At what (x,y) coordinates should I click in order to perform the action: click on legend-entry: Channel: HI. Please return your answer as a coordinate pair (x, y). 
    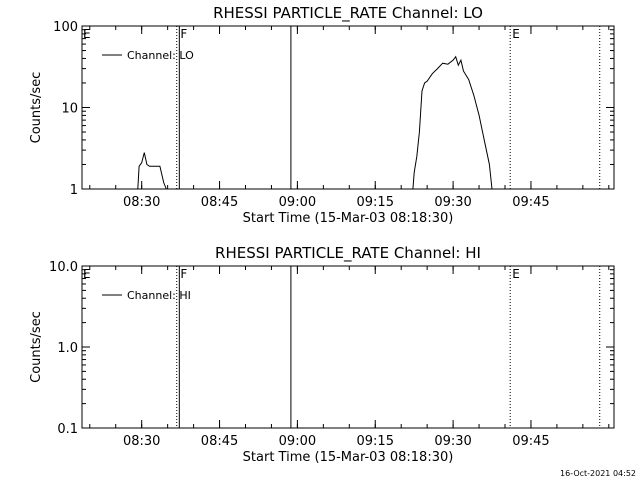
    Looking at the image, I should click on (159, 295).